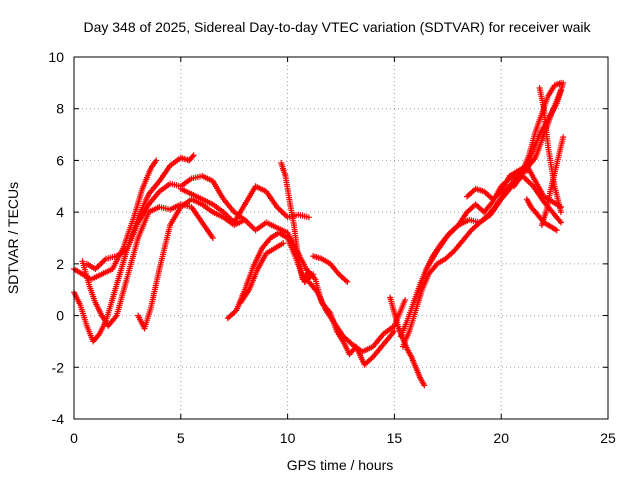 The image size is (640, 480). What do you see at coordinates (13, 238) in the screenshot?
I see `y-axis-label: SDTVAR / TECUs` at bounding box center [13, 238].